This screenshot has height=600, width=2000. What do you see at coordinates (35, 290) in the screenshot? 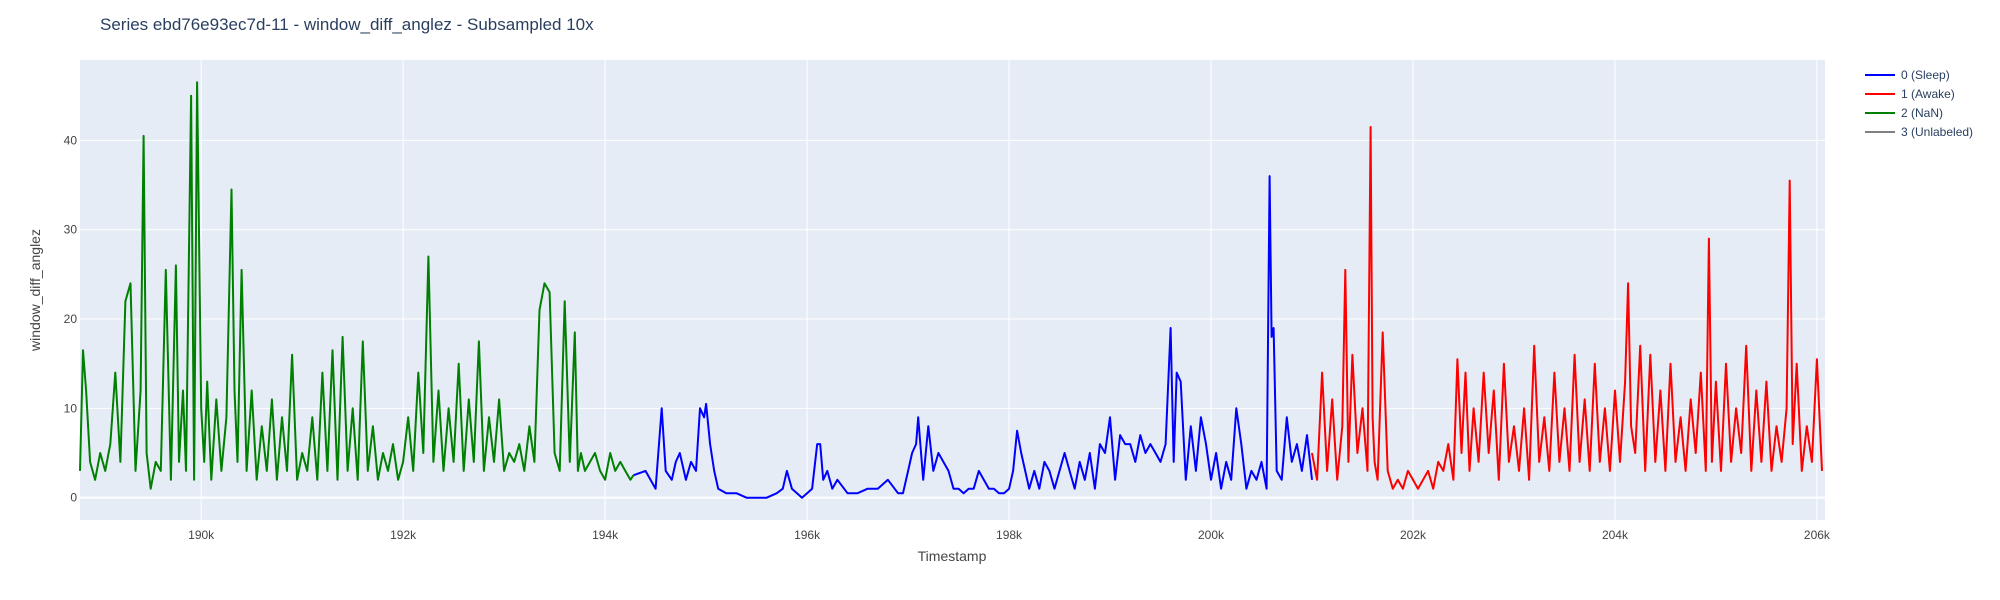
I see `y-axis-title: window_diff_anglez` at bounding box center [35, 290].